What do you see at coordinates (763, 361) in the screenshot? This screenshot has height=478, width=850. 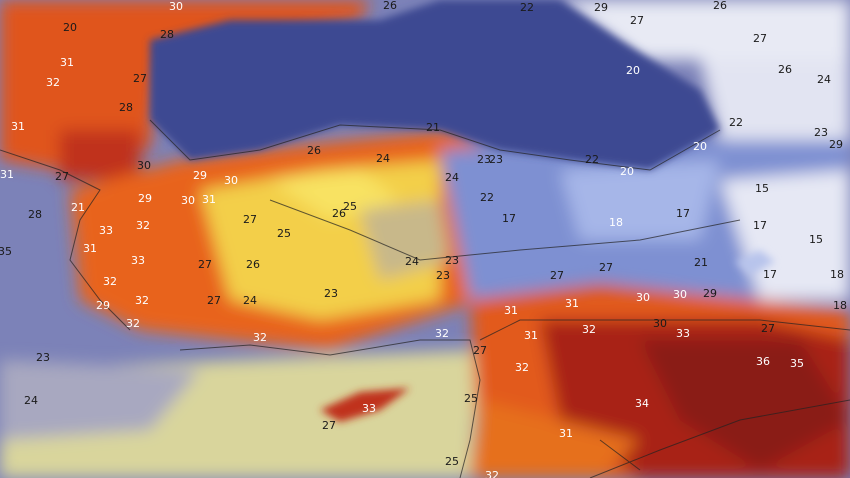 I see `temperature-label: 36` at bounding box center [763, 361].